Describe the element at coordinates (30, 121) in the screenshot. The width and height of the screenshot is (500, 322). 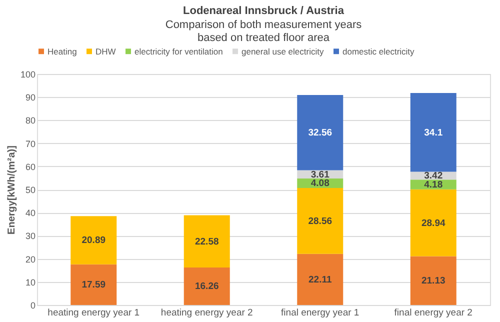
I see `y-tick-label: 80` at that location.